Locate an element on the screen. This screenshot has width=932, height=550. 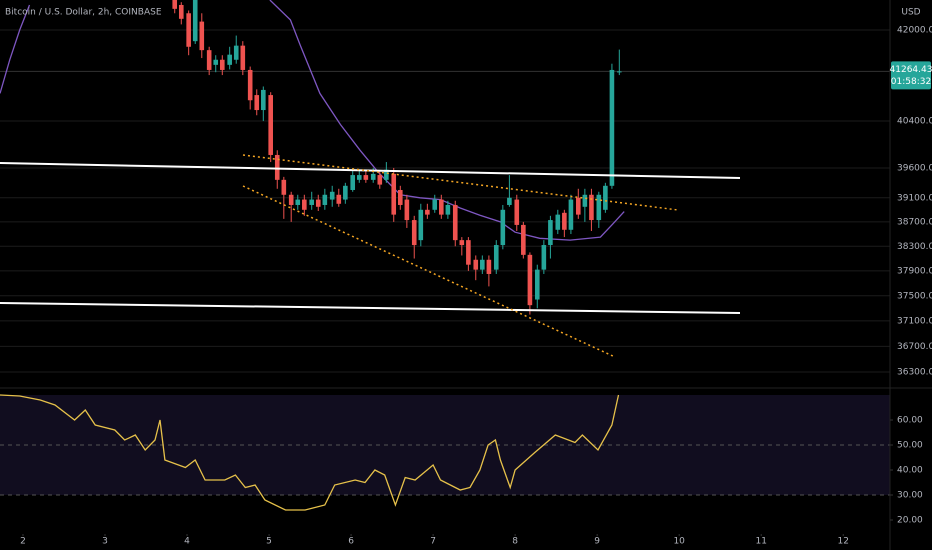
y-tick-label: 38300.00 is located at coordinates (914, 247).